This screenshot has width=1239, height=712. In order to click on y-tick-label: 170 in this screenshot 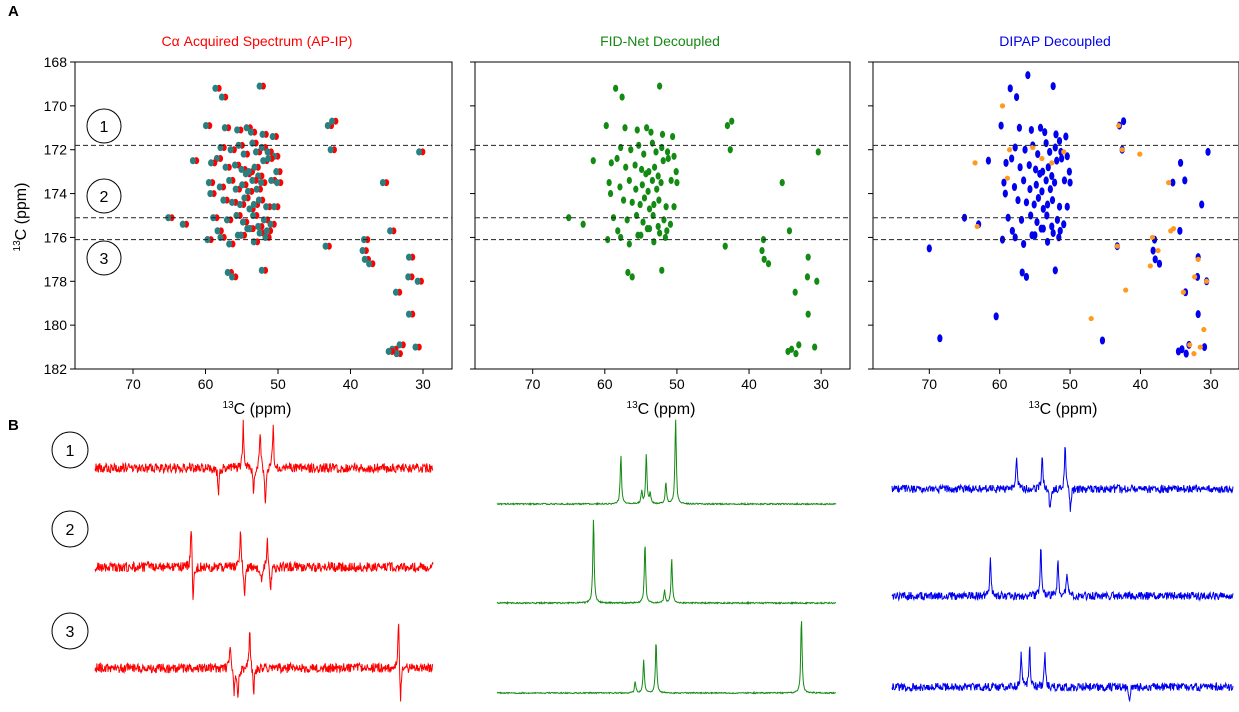, I will do `click(56, 106)`.